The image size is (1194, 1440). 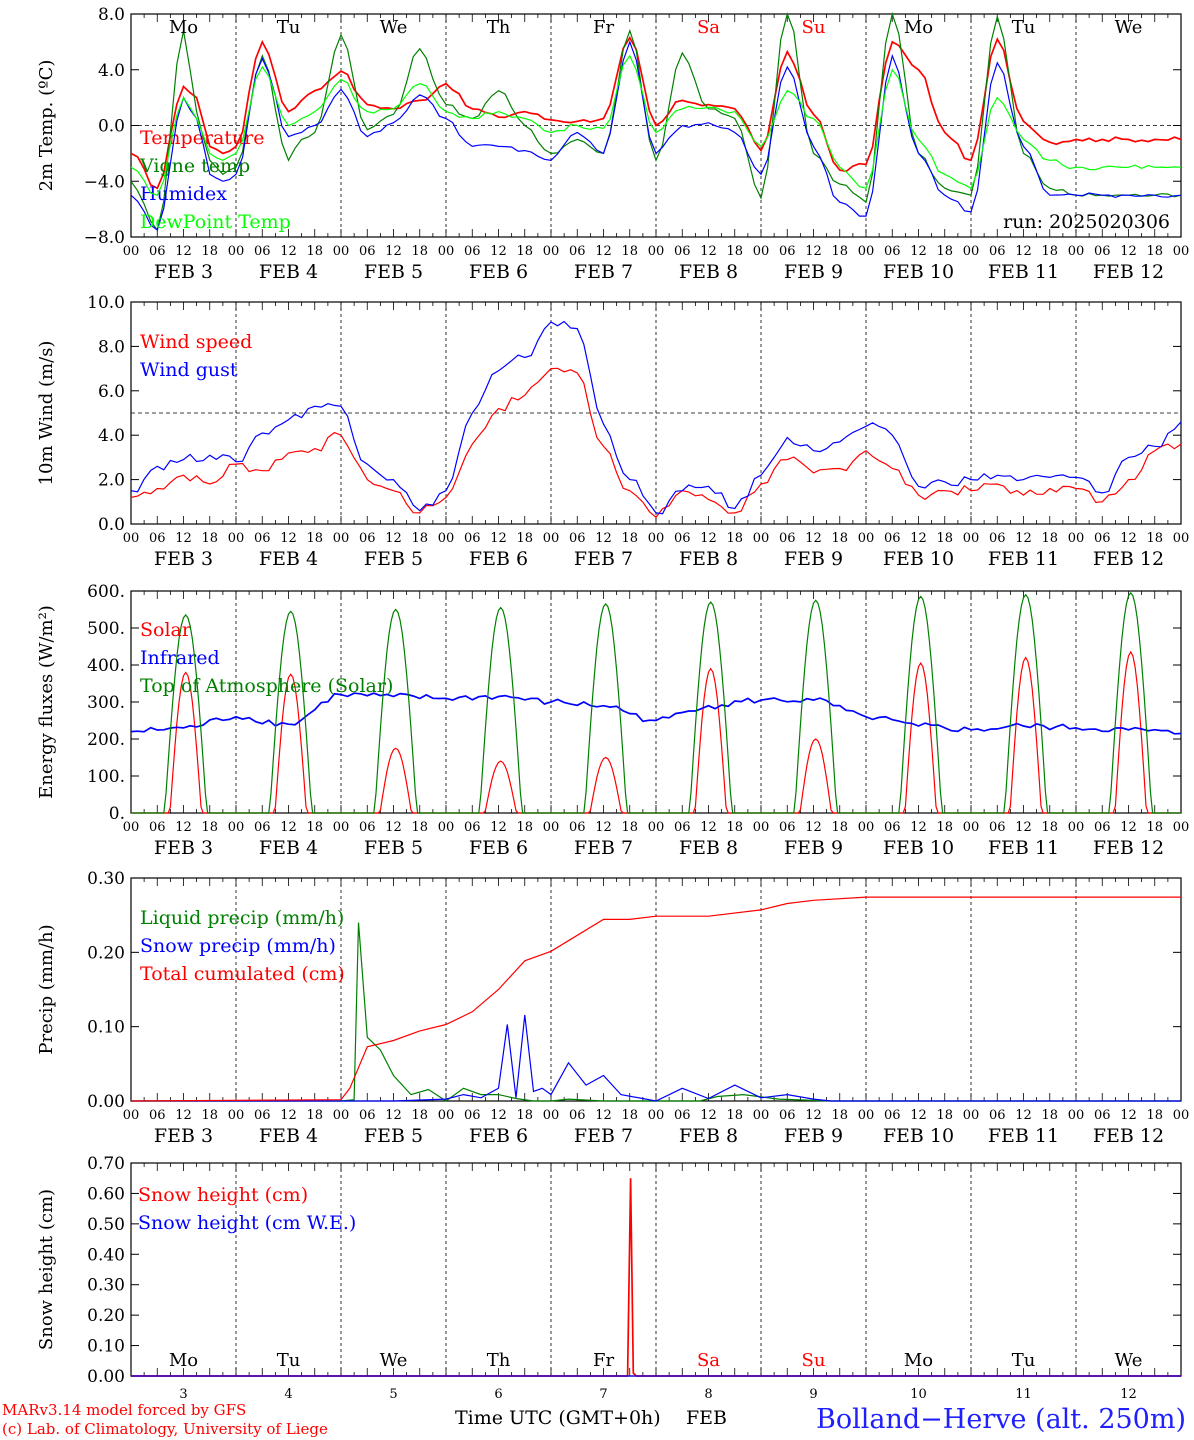 I want to click on day-label: FEB 9, so click(x=813, y=1136).